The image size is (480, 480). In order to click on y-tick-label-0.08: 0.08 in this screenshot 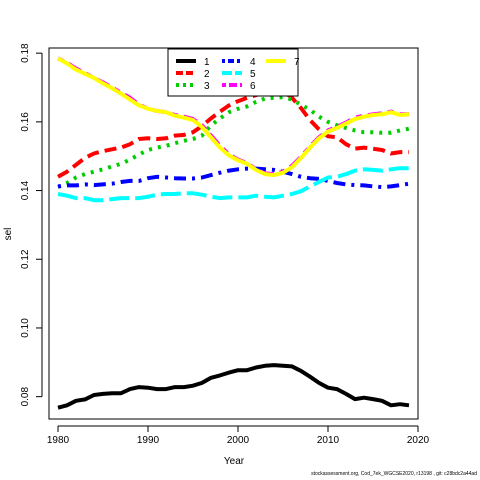, I will do `click(25, 397)`.